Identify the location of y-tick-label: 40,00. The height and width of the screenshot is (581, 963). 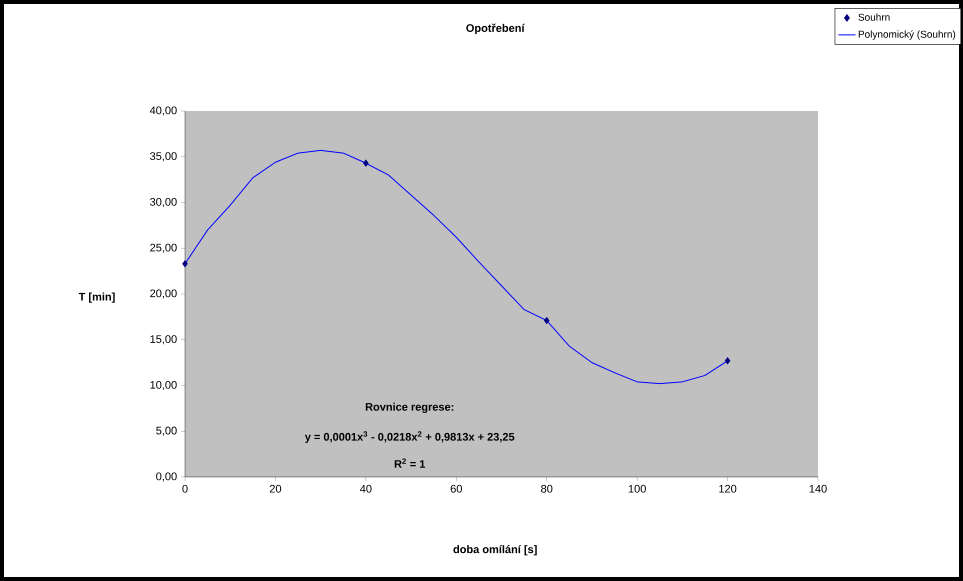
(163, 111).